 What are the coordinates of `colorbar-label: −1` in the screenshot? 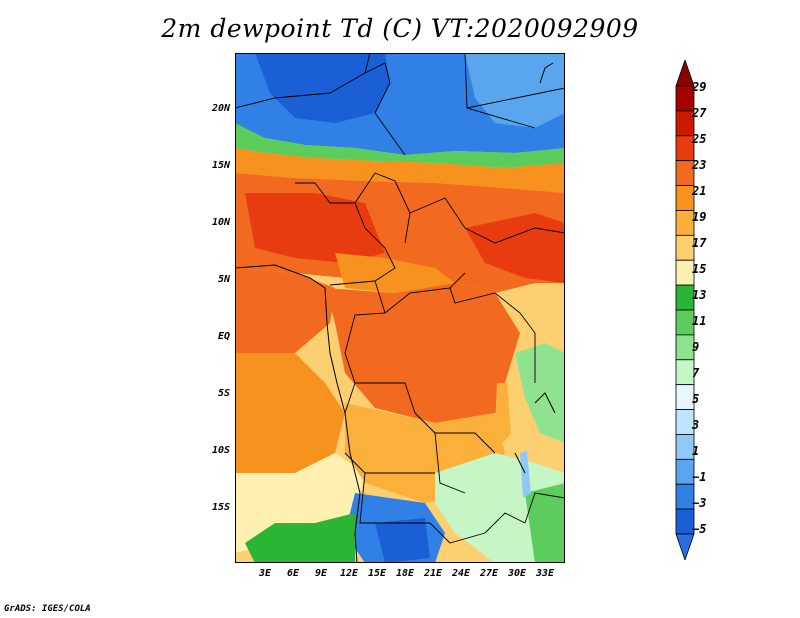 It's located at (699, 477).